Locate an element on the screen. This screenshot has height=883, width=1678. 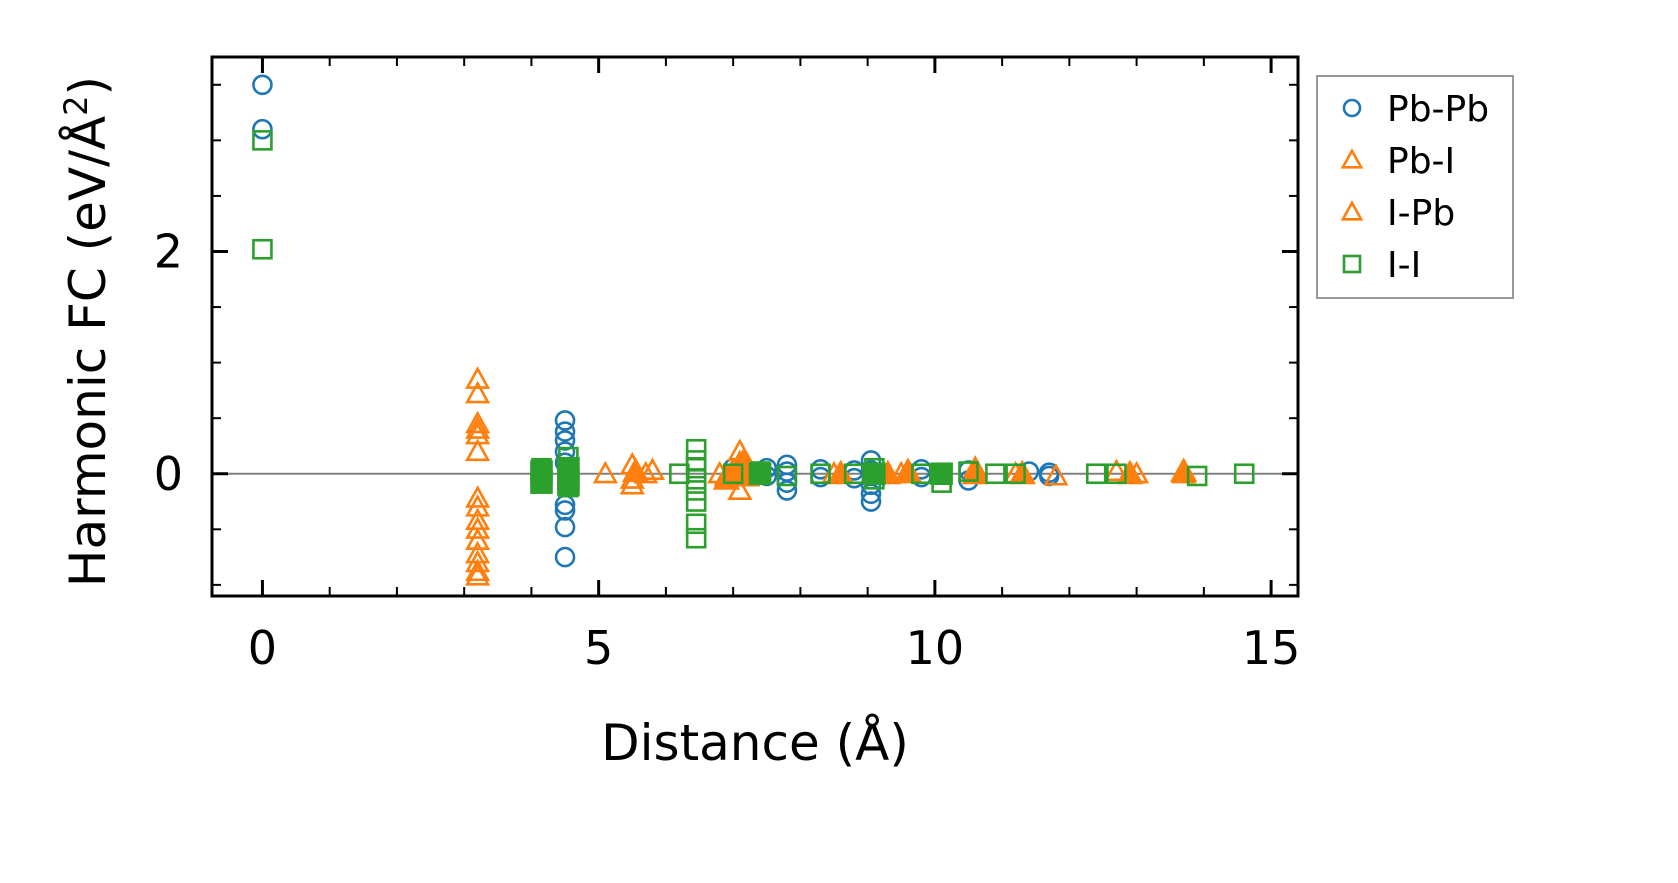
legend-label: I-I is located at coordinates (1404, 265).